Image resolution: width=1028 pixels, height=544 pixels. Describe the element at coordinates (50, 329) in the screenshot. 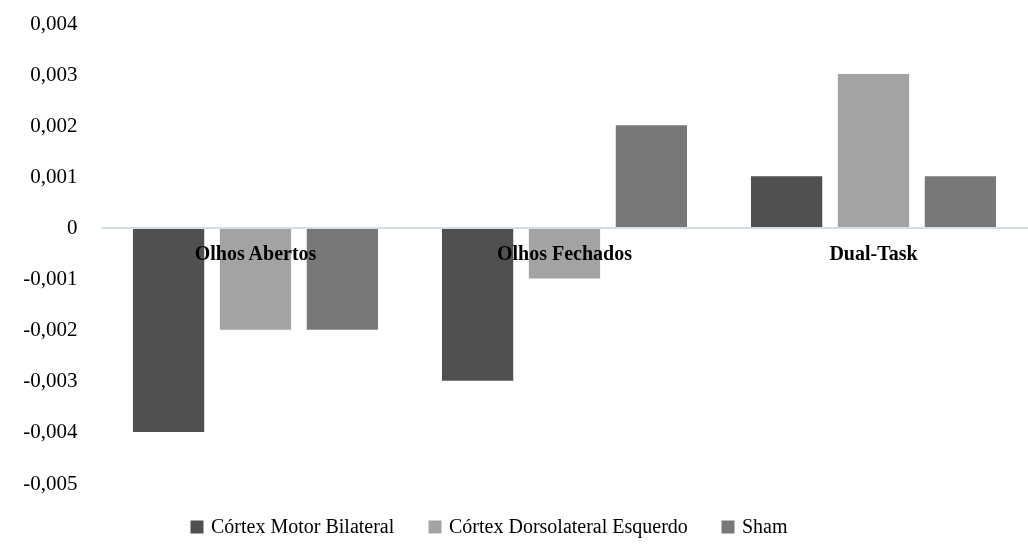

I see `y-tick-label: -0,002` at that location.